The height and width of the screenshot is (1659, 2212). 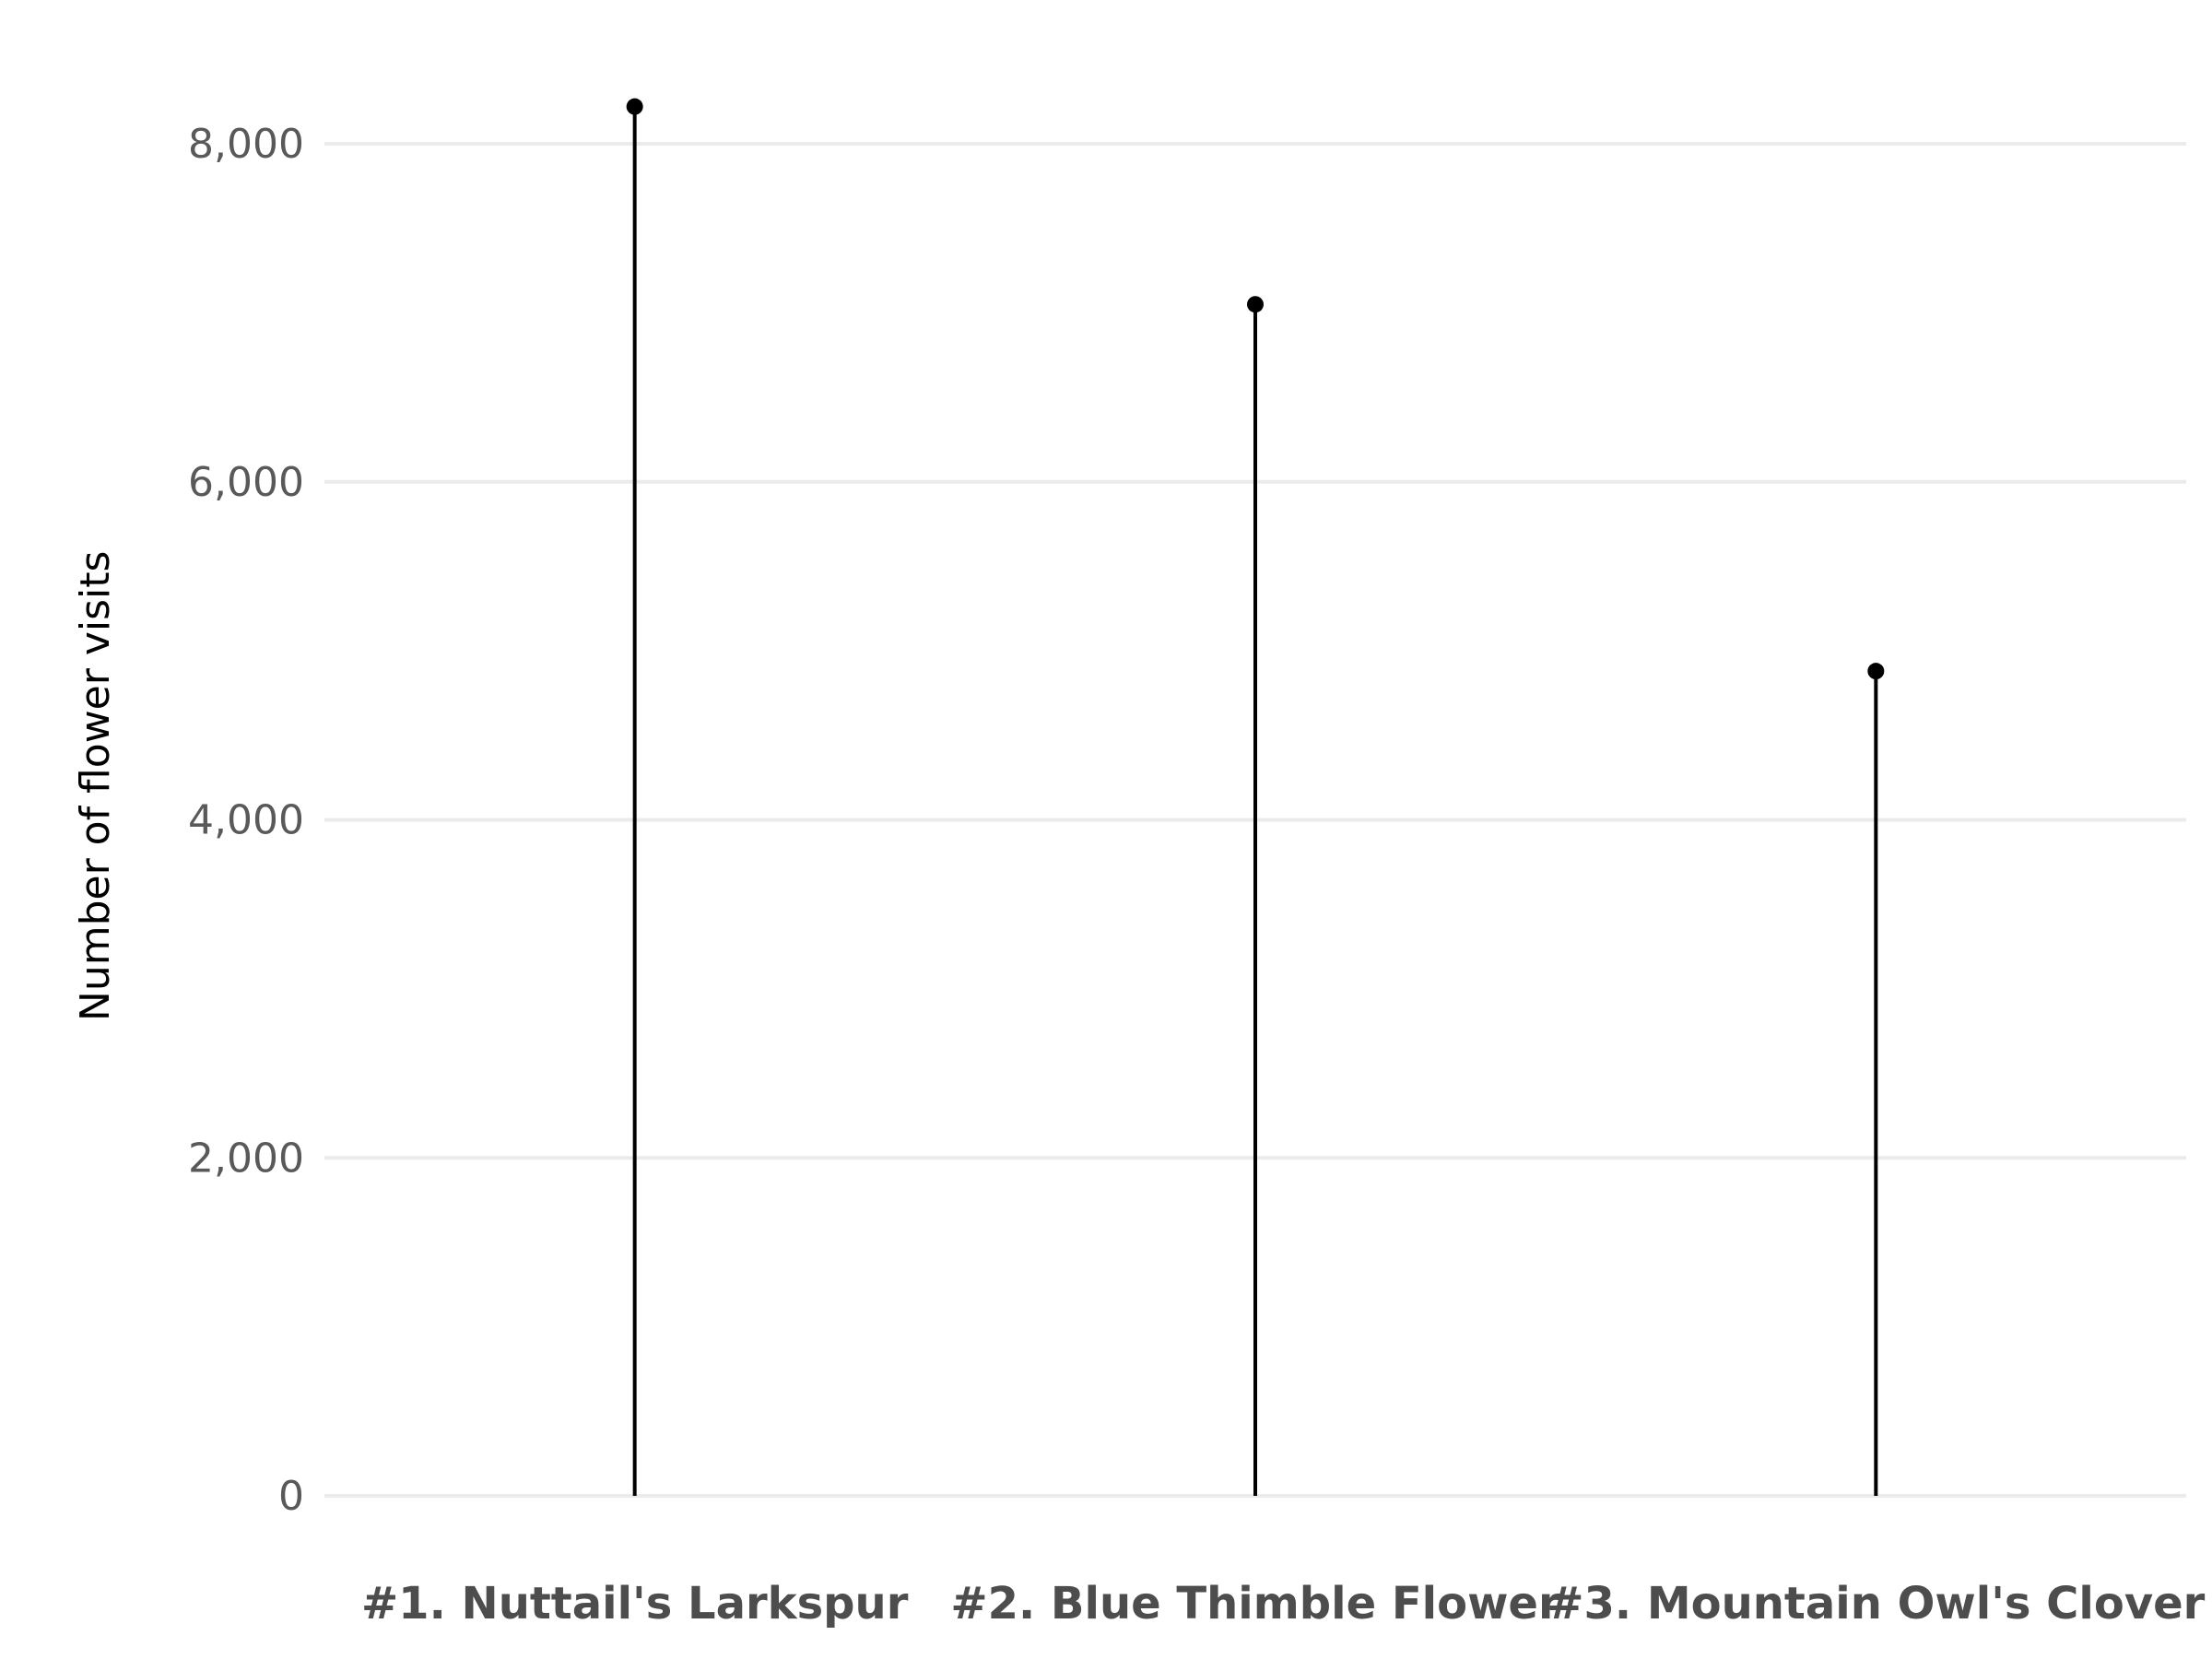 What do you see at coordinates (246, 1158) in the screenshot?
I see `y-tick-label: 2,000` at bounding box center [246, 1158].